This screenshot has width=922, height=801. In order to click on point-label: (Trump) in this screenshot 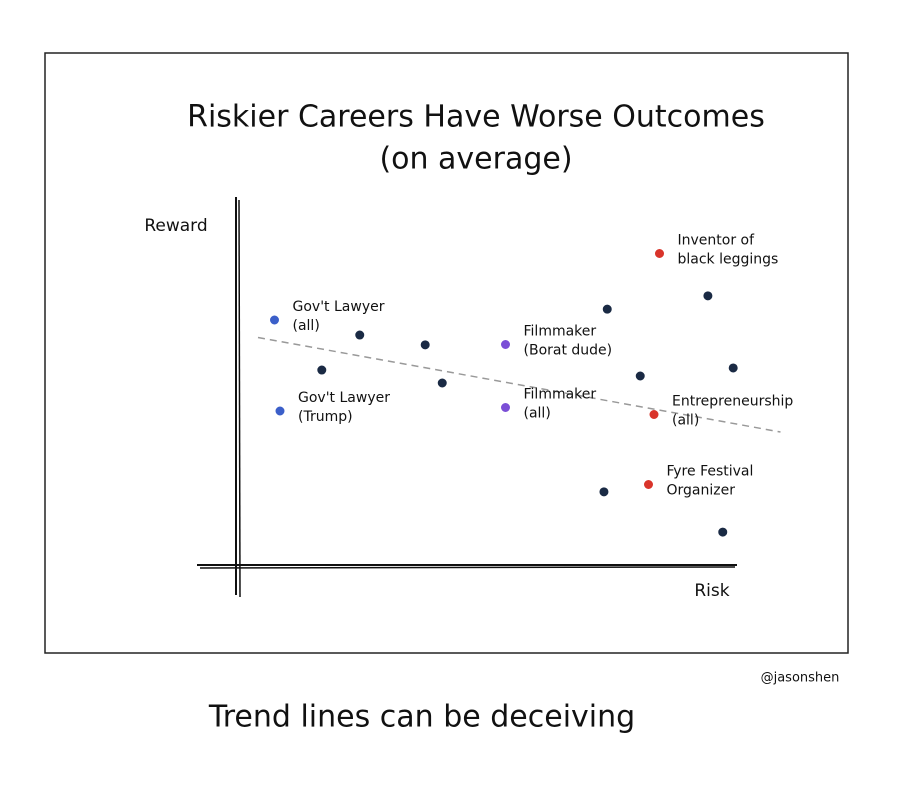, I will do `click(325, 417)`.